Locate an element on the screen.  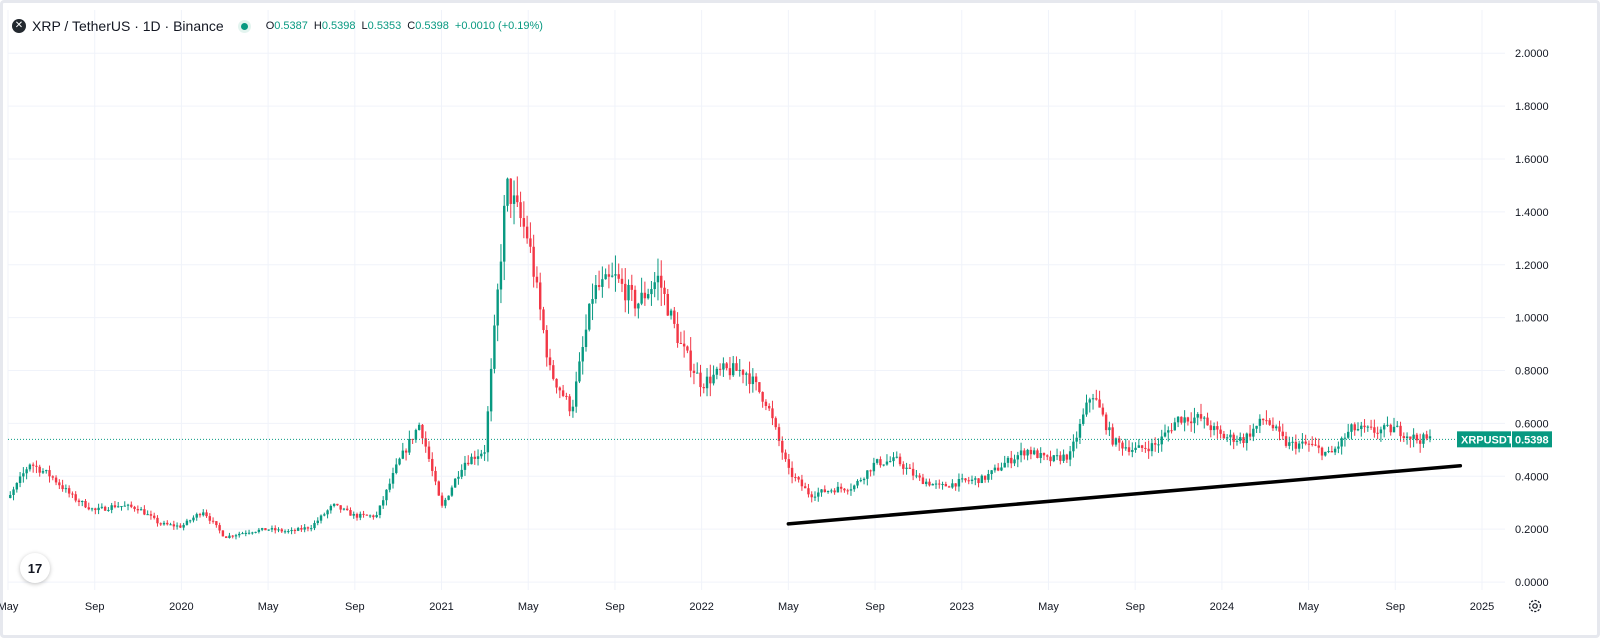
tradingview-logo-icon: 17 is located at coordinates (35, 568).